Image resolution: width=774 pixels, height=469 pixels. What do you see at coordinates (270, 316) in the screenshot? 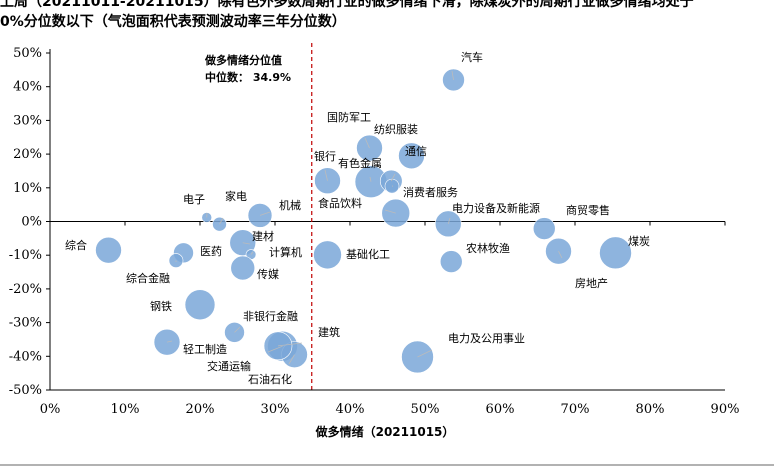
I see `bubble-label: 非银行金融` at bounding box center [270, 316].